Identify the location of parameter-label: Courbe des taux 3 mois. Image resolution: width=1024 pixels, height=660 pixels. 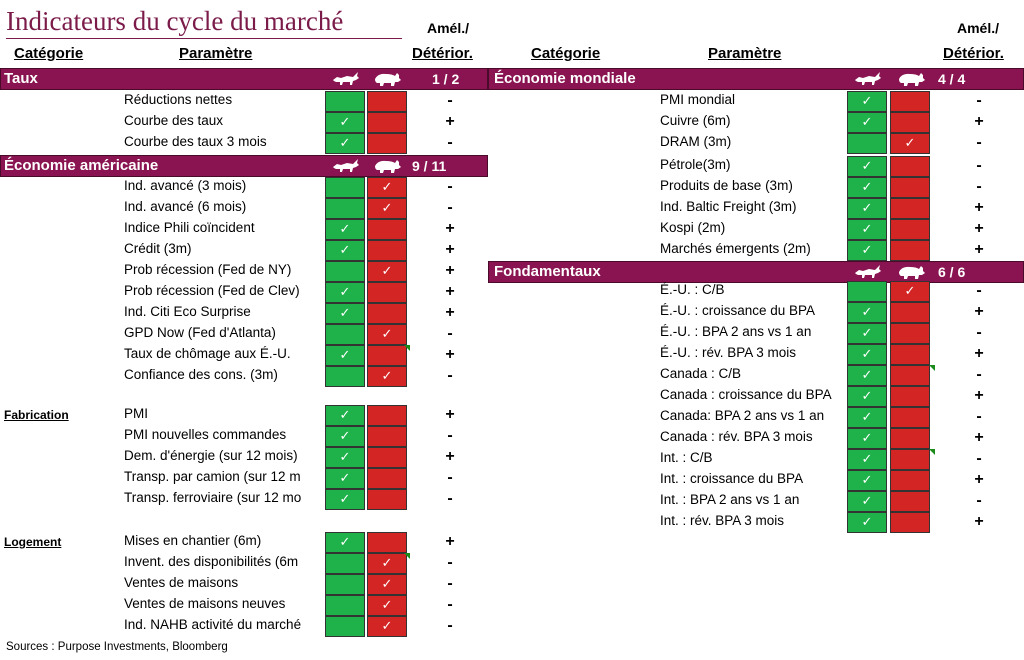
(195, 141).